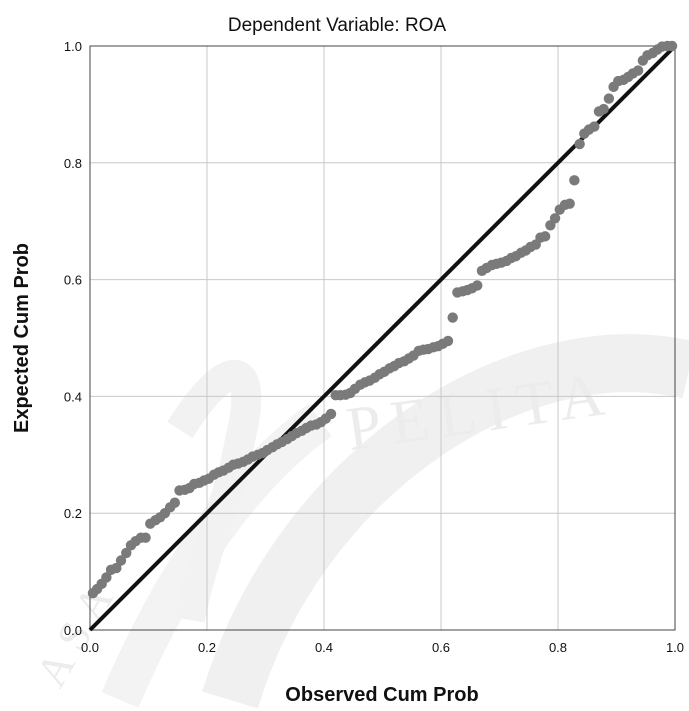  Describe the element at coordinates (73, 630) in the screenshot. I see `y-tick-label: 0.0` at that location.